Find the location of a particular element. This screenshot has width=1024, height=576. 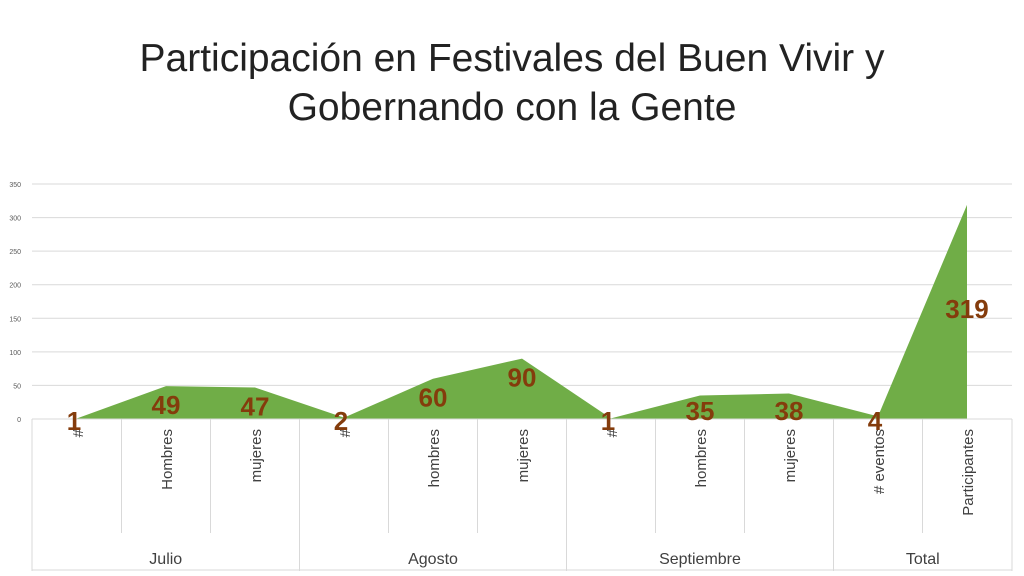

data-label: 90 is located at coordinates (522, 378).